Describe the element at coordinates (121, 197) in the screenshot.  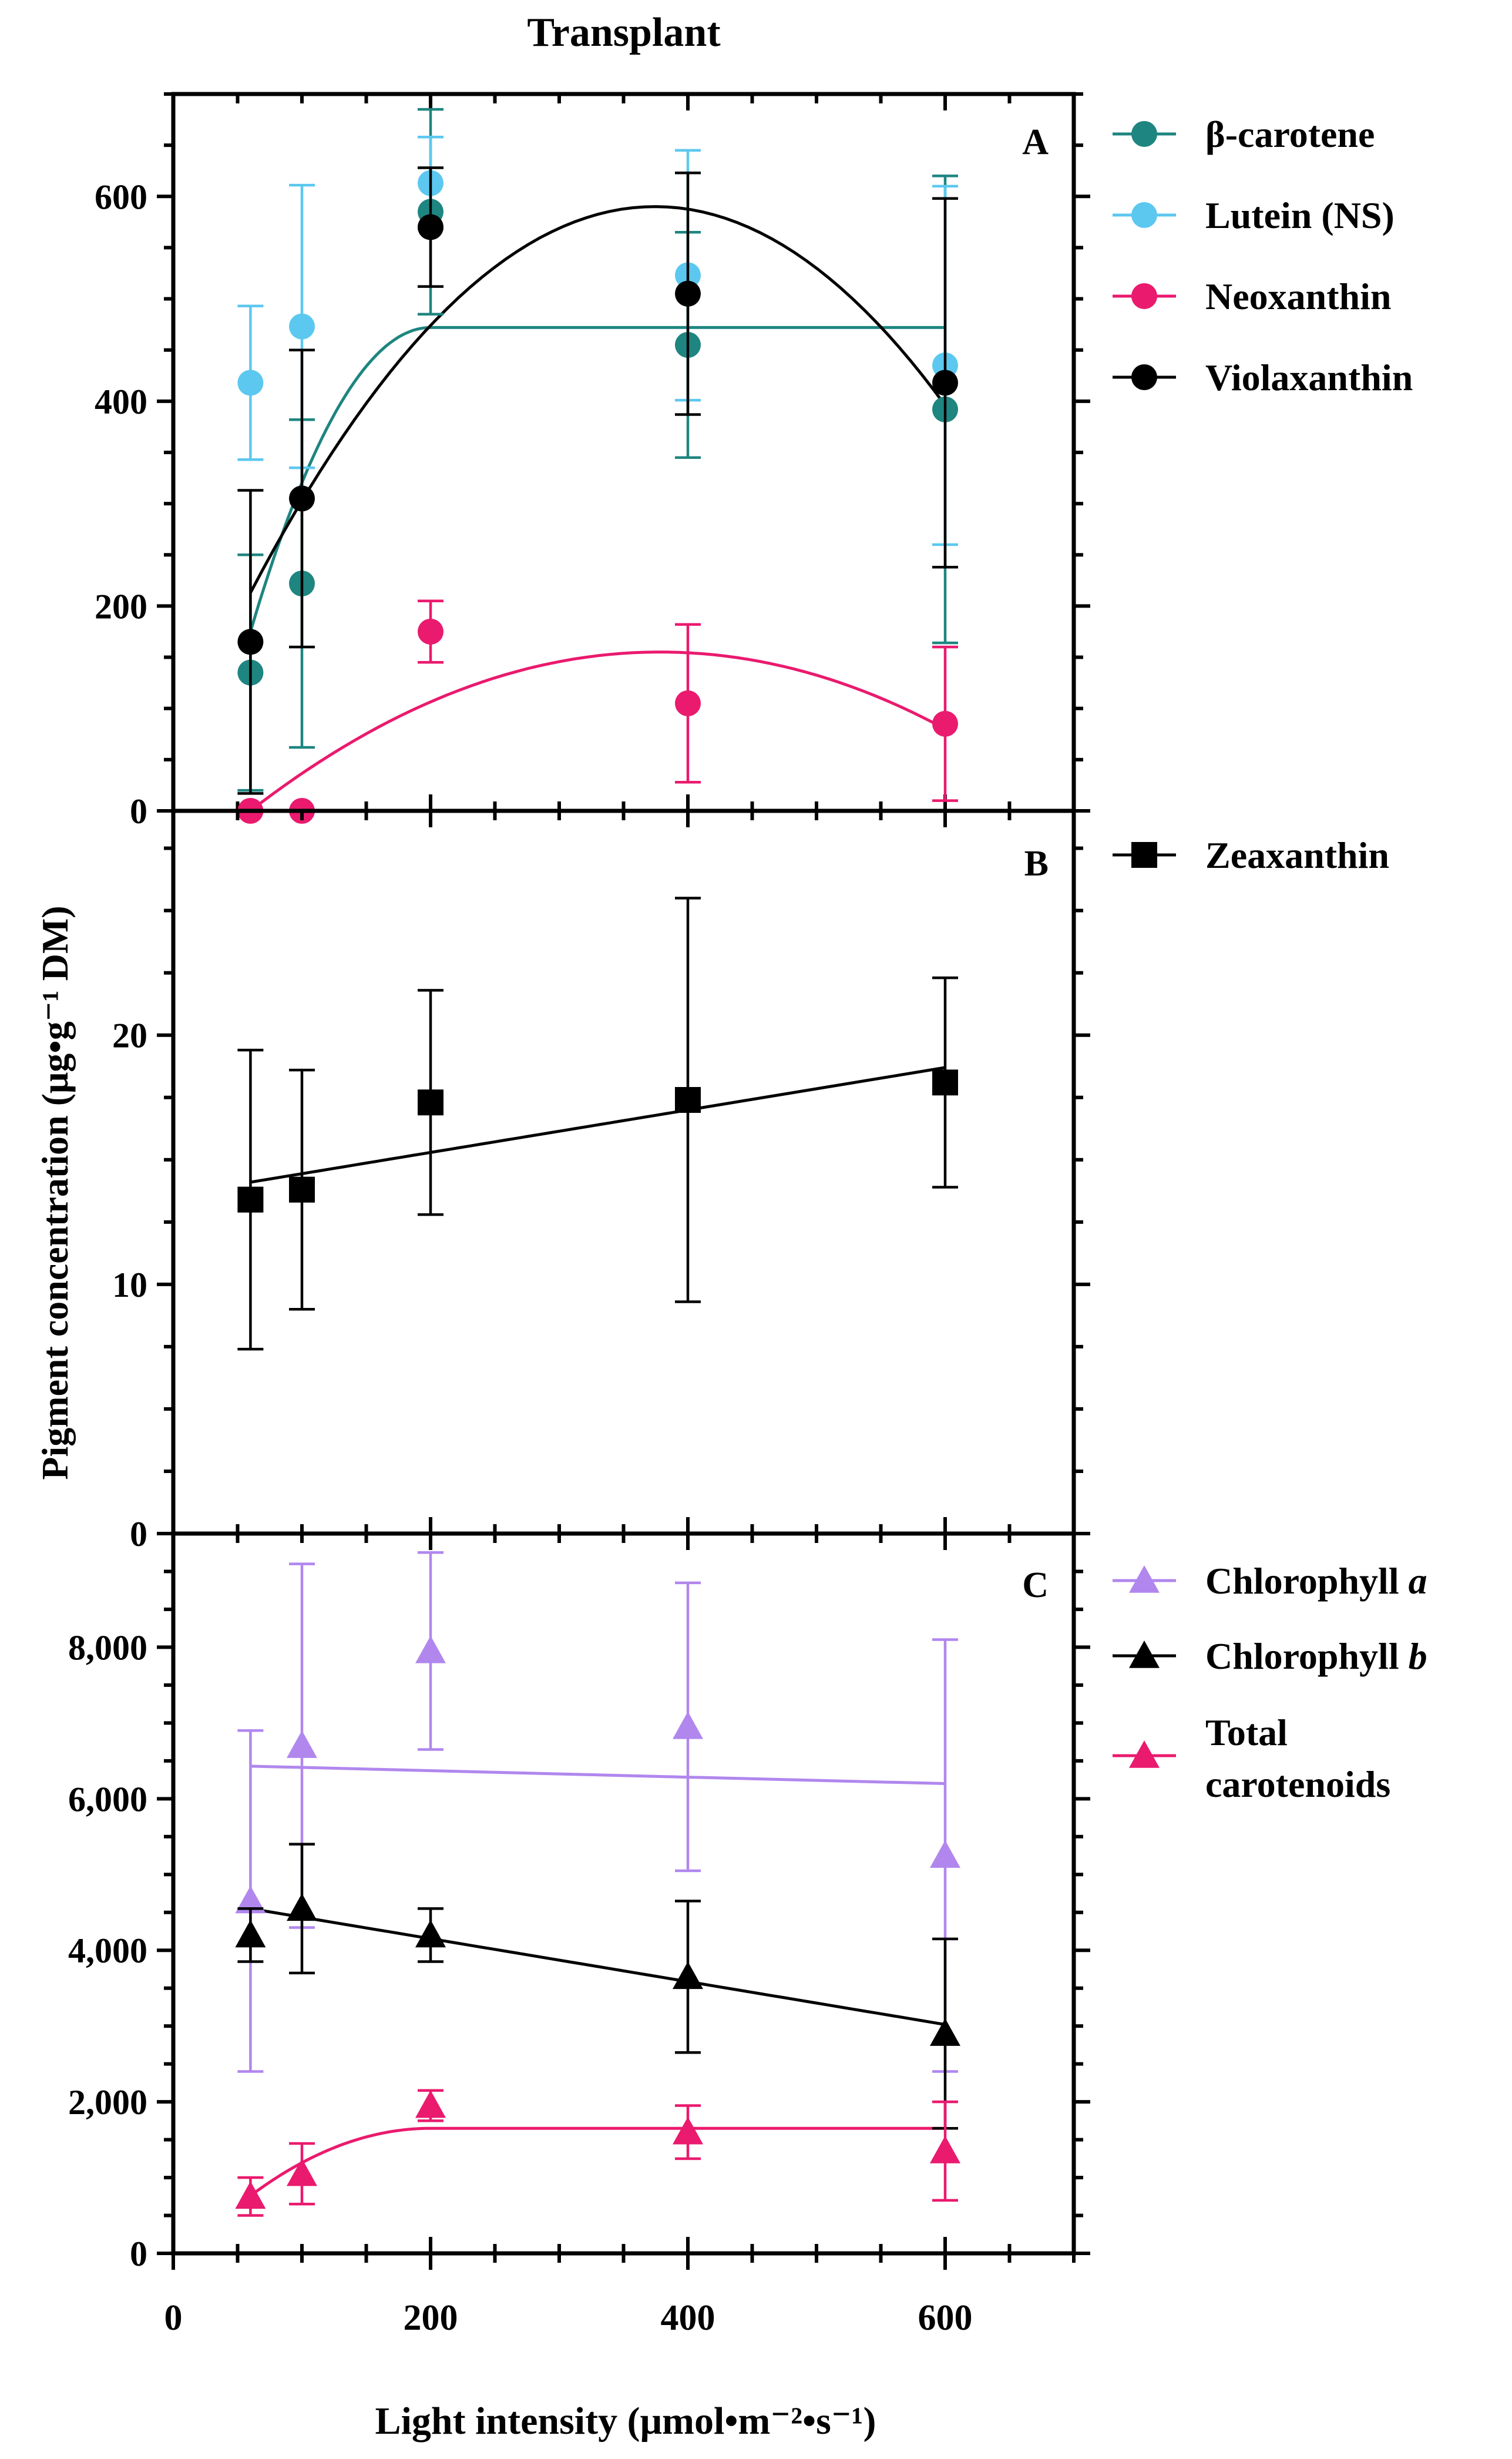
I see `panel-a-ytick-label: 600` at that location.